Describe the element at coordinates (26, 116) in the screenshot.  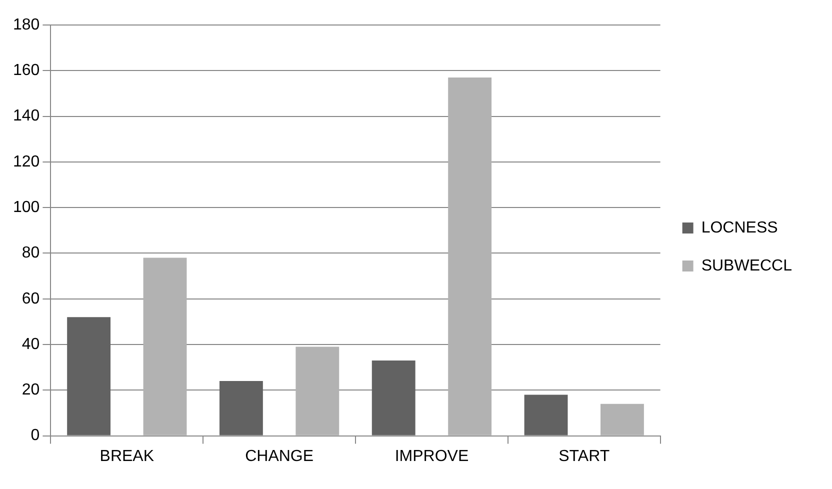
I see `y-tick-label: 140` at that location.